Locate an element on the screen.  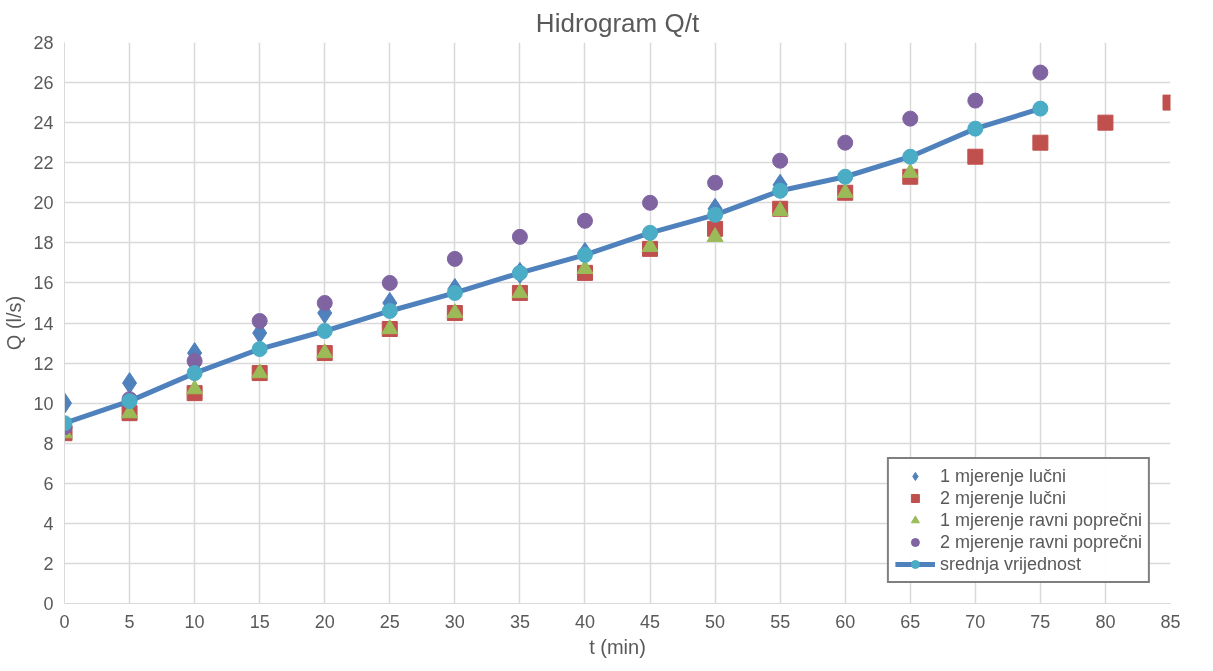
y-tick-label: 18 is located at coordinates (43, 243).